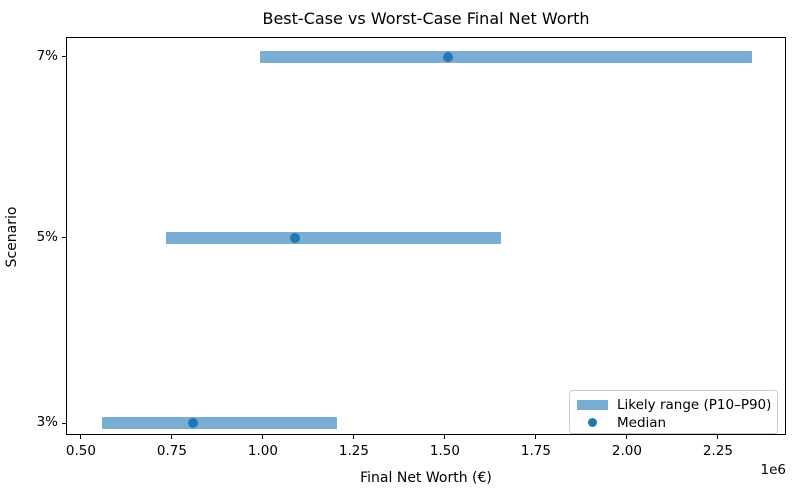 The image size is (800, 500). Describe the element at coordinates (171, 451) in the screenshot. I see `x-tick-label: 0.75` at that location.